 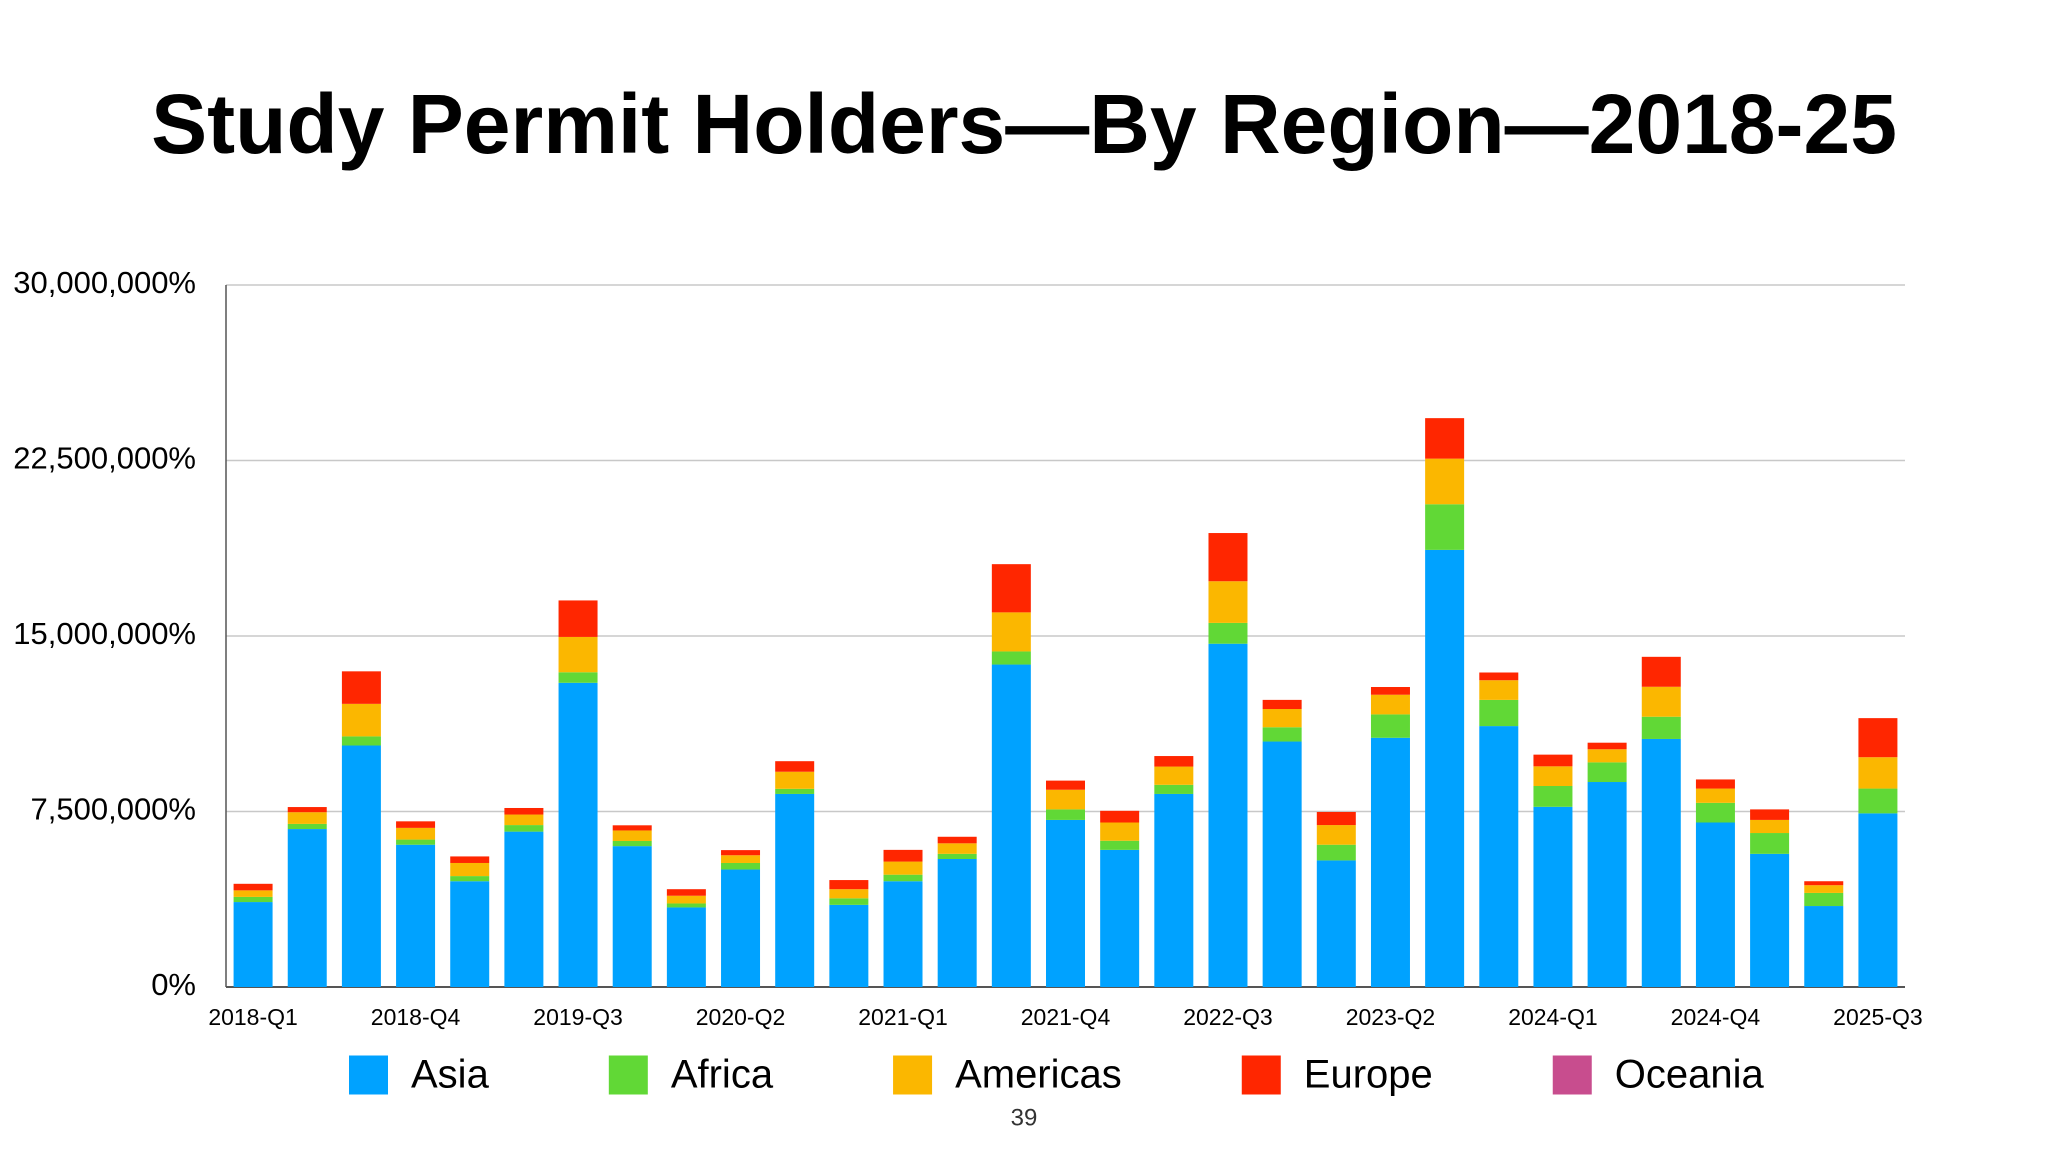 What do you see at coordinates (104, 458) in the screenshot?
I see `y-tick-label: 22,500,000%` at bounding box center [104, 458].